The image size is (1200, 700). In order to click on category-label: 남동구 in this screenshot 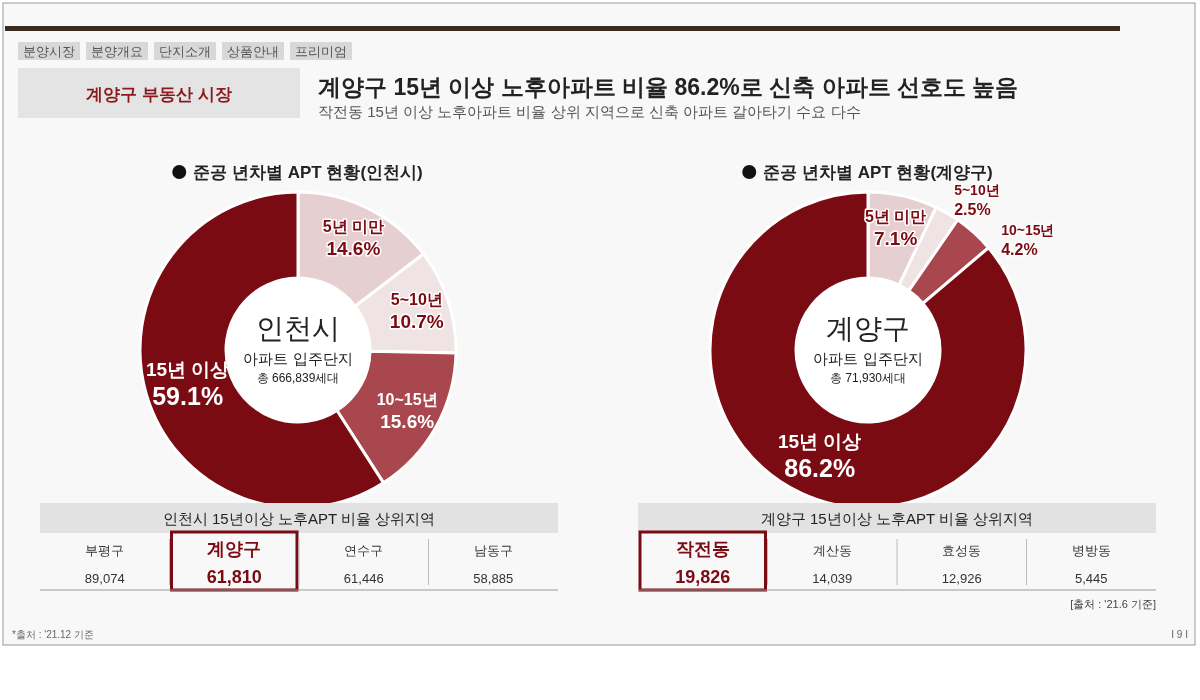, I will do `click(493, 550)`.